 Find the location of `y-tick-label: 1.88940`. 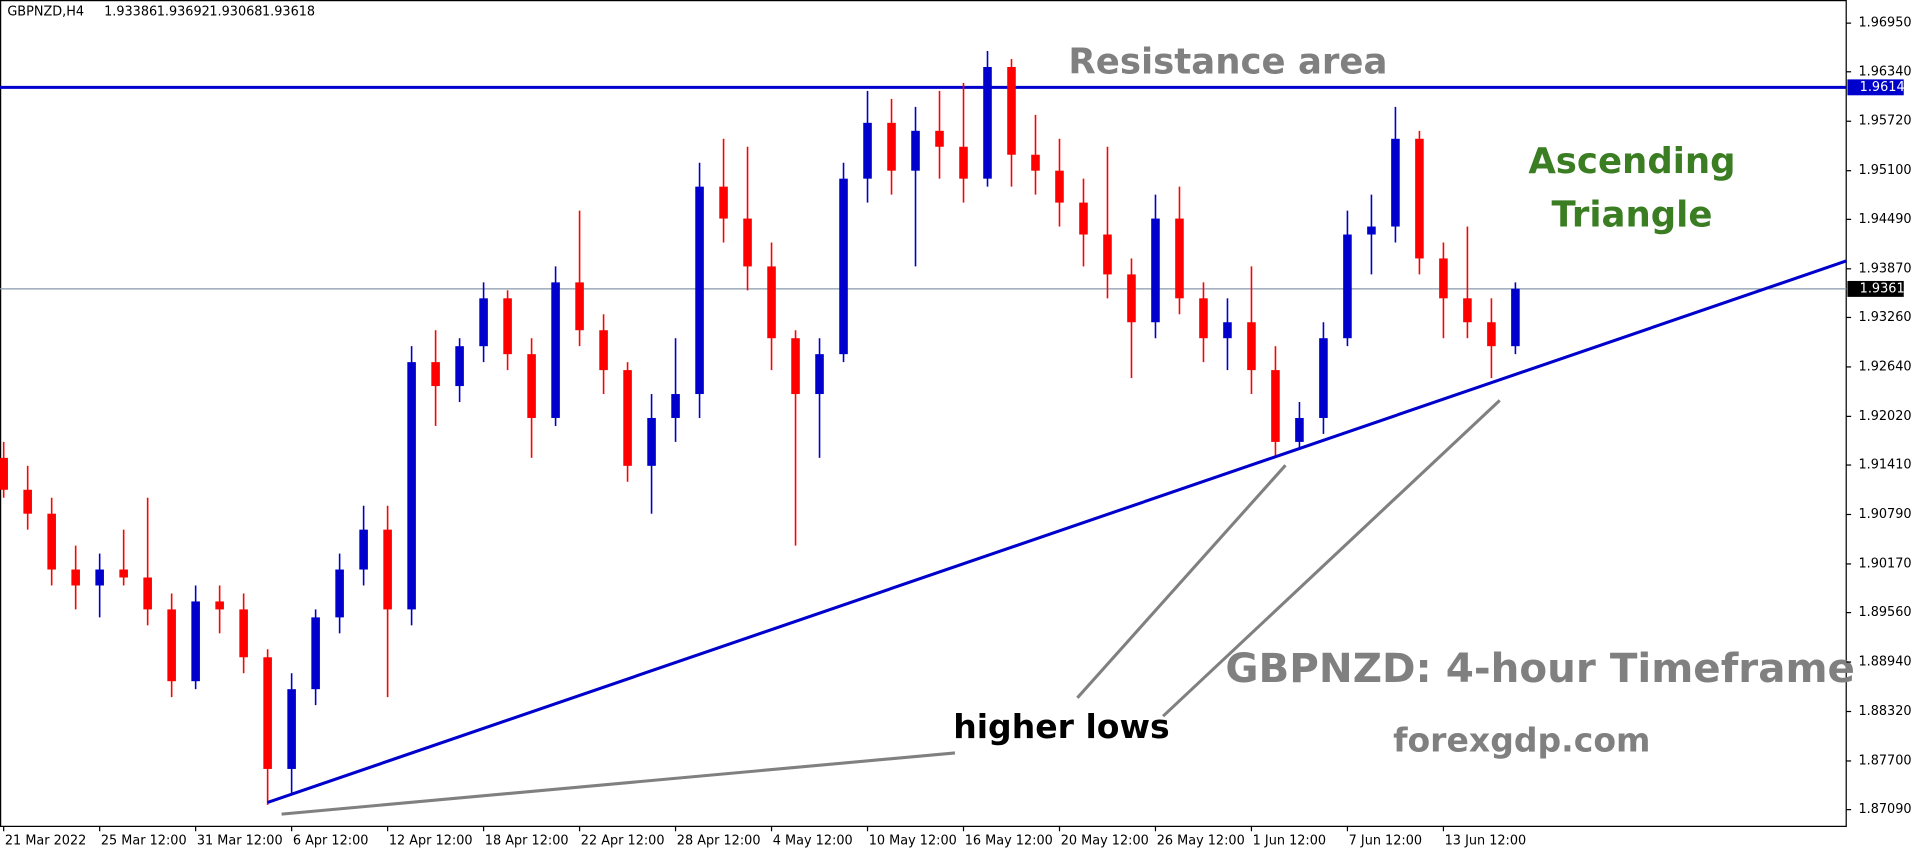

y-tick-label: 1.88940 is located at coordinates (1884, 662).